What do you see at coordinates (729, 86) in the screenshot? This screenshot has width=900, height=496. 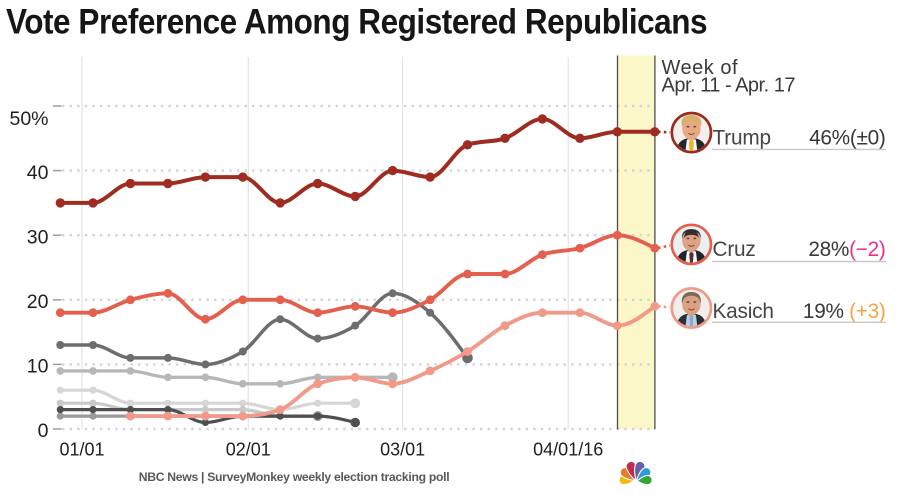 I see `svg-text: Apr. 11 - Apr. 17` at bounding box center [729, 86].